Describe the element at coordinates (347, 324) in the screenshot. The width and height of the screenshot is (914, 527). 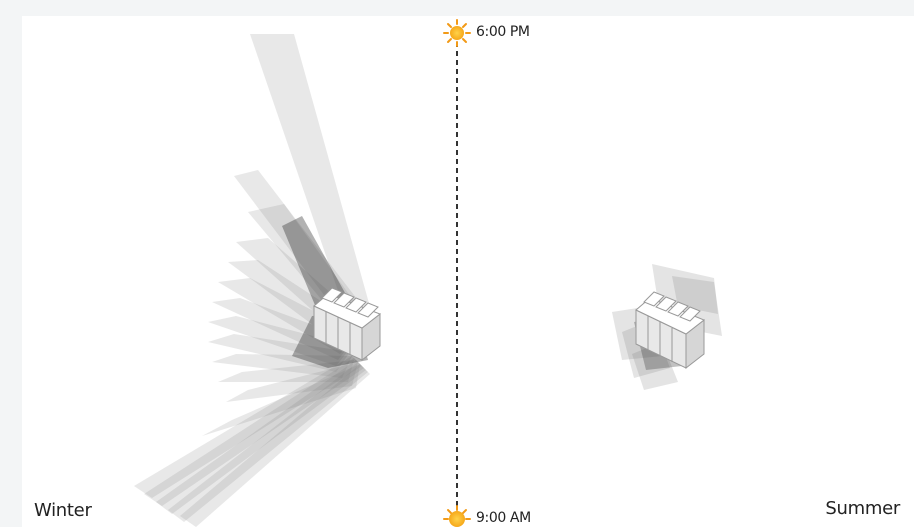
I see `winter-building` at that location.